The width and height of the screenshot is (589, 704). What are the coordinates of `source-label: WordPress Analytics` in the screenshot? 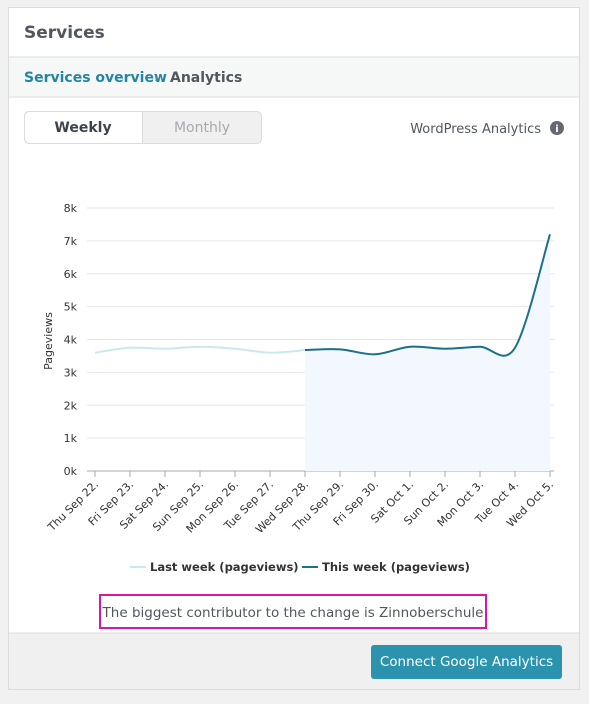 It's located at (475, 129).